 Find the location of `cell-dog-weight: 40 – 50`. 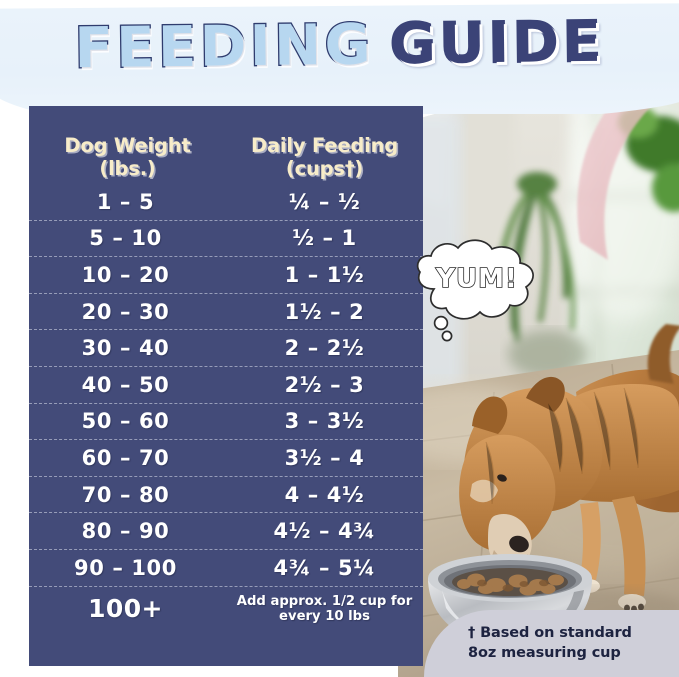

cell-dog-weight: 40 – 50 is located at coordinates (125, 384).